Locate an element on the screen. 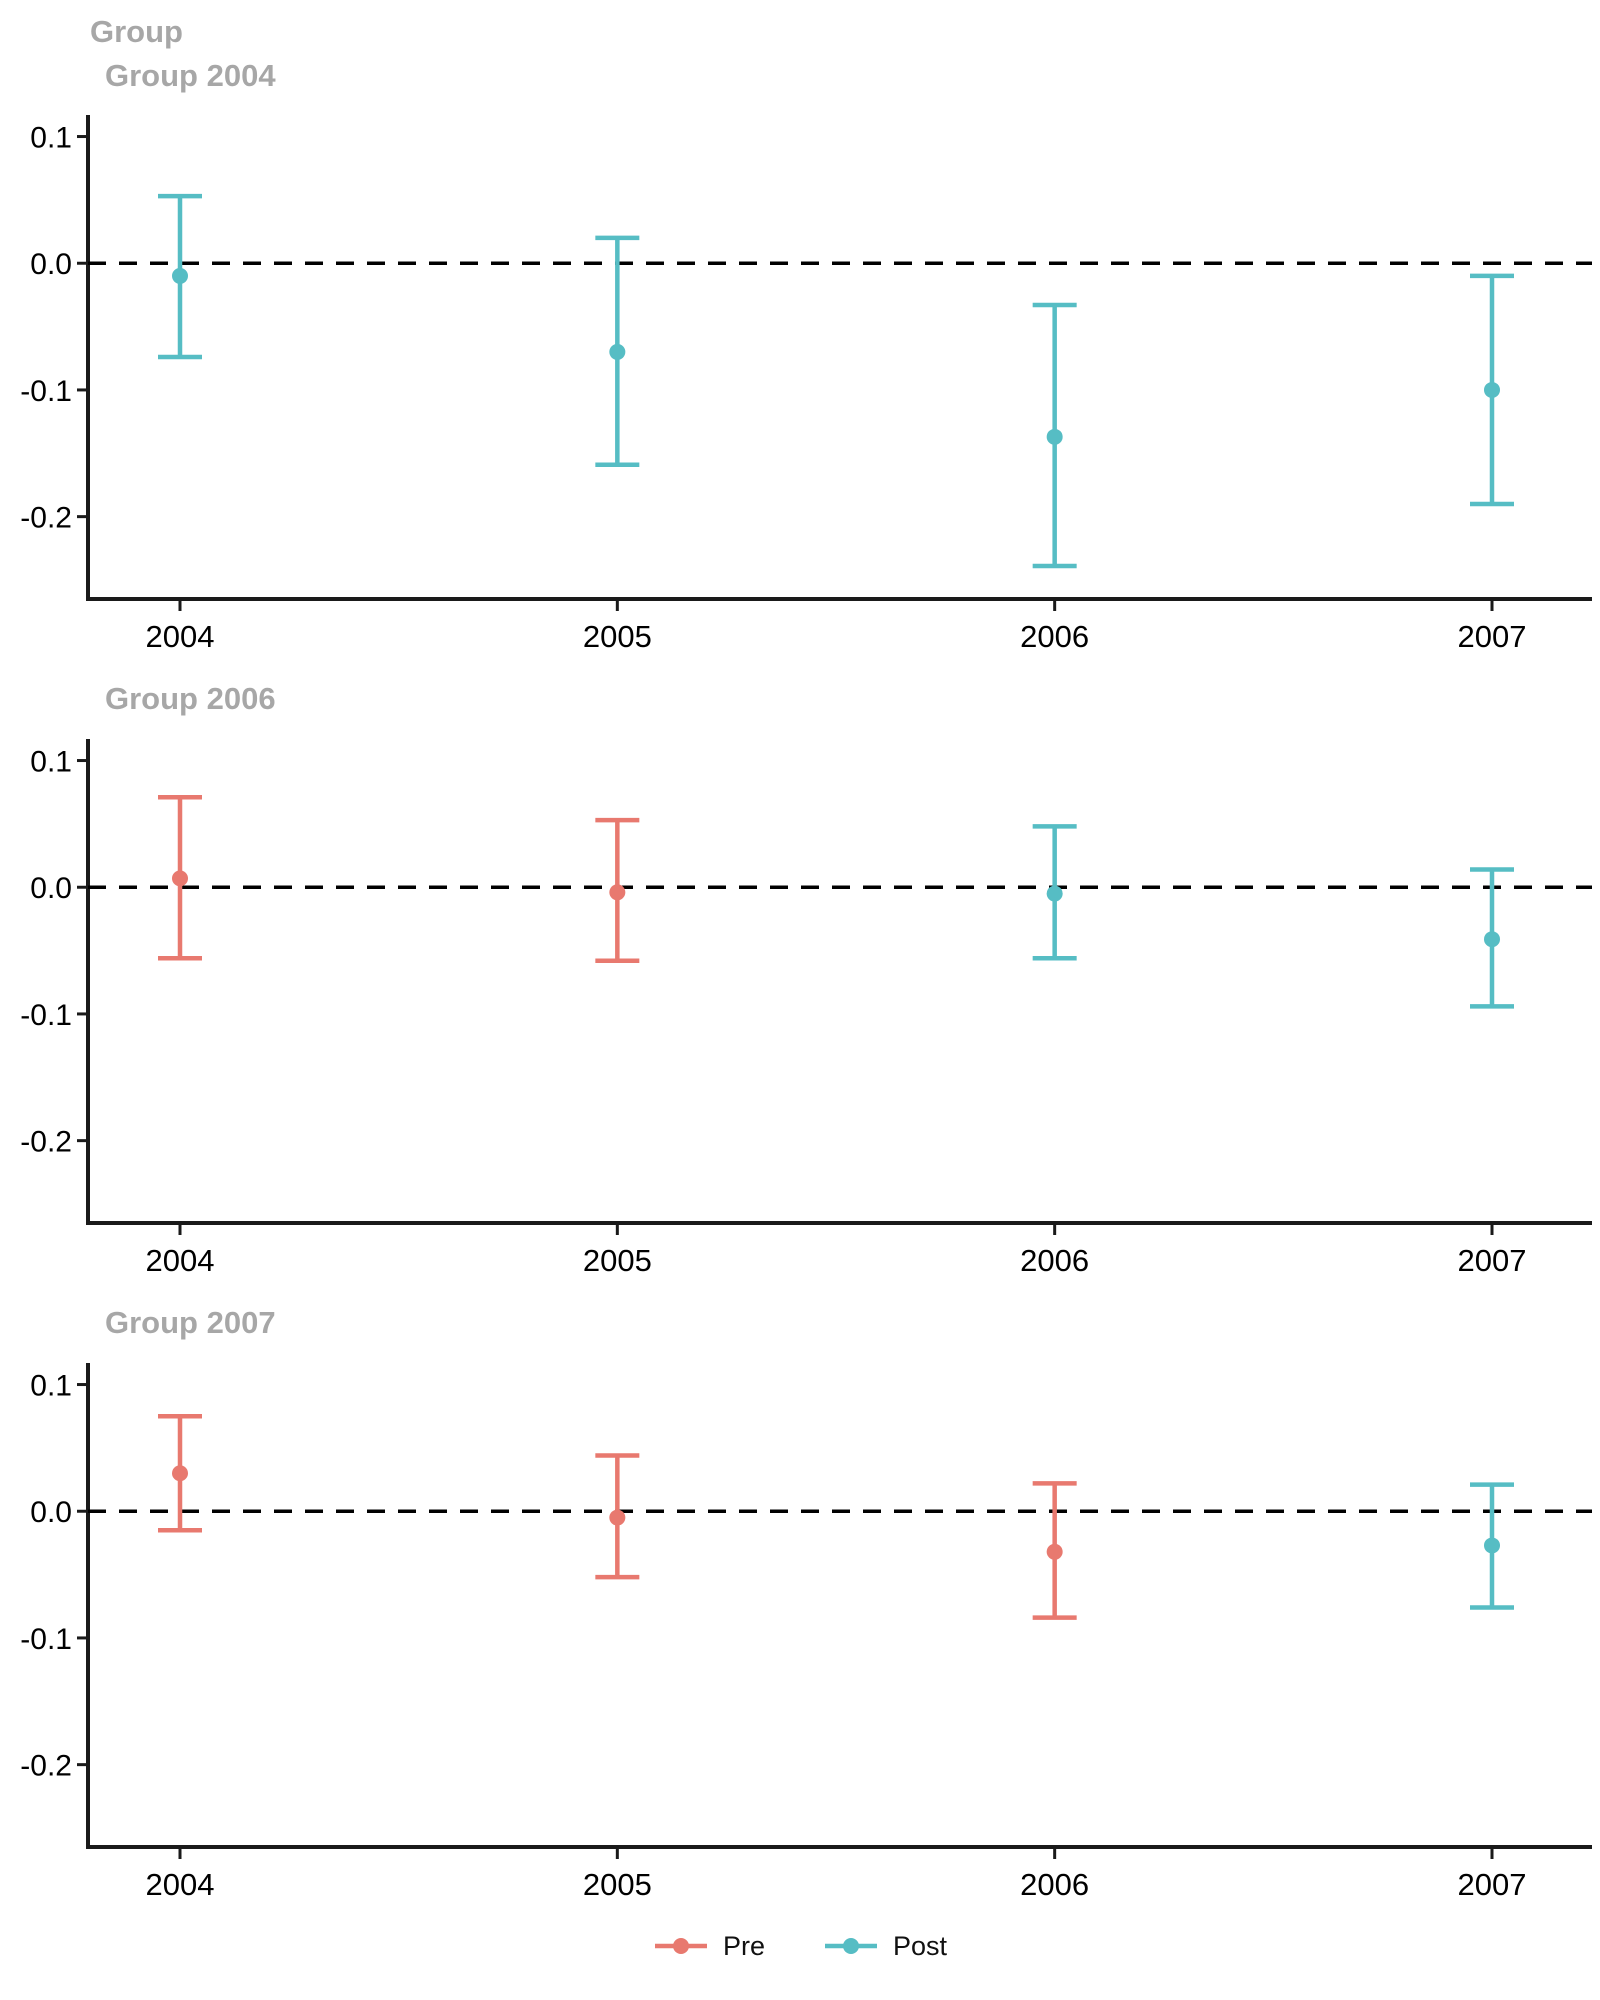 This screenshot has height=2000, width=1600. legend-marker-pre is located at coordinates (680, 1946).